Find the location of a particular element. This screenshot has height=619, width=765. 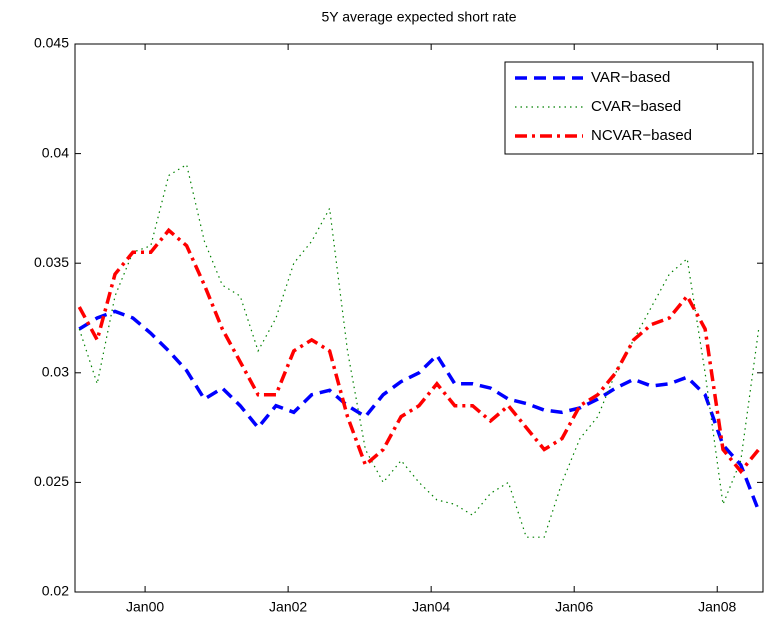

y-tick-label: 0.035 is located at coordinates (51, 262).